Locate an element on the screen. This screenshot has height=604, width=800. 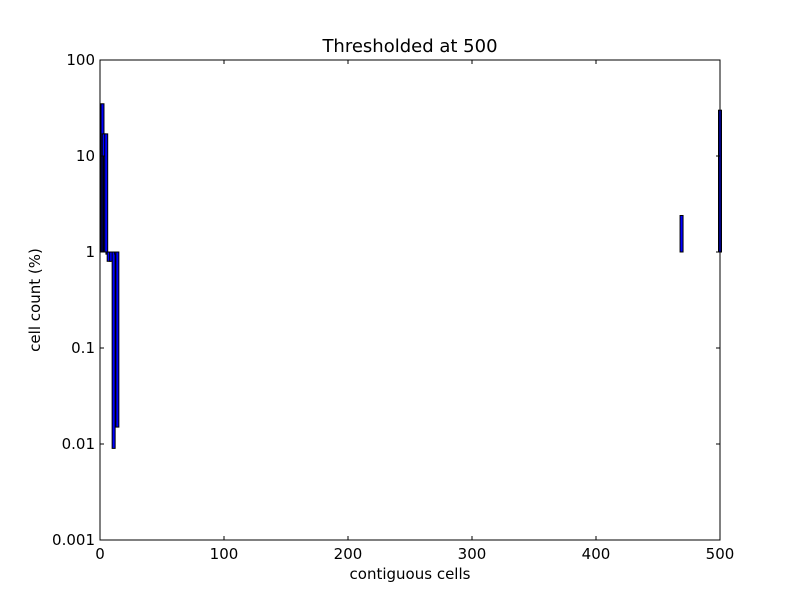
y-axis-label: cell count (%) is located at coordinates (35, 300).